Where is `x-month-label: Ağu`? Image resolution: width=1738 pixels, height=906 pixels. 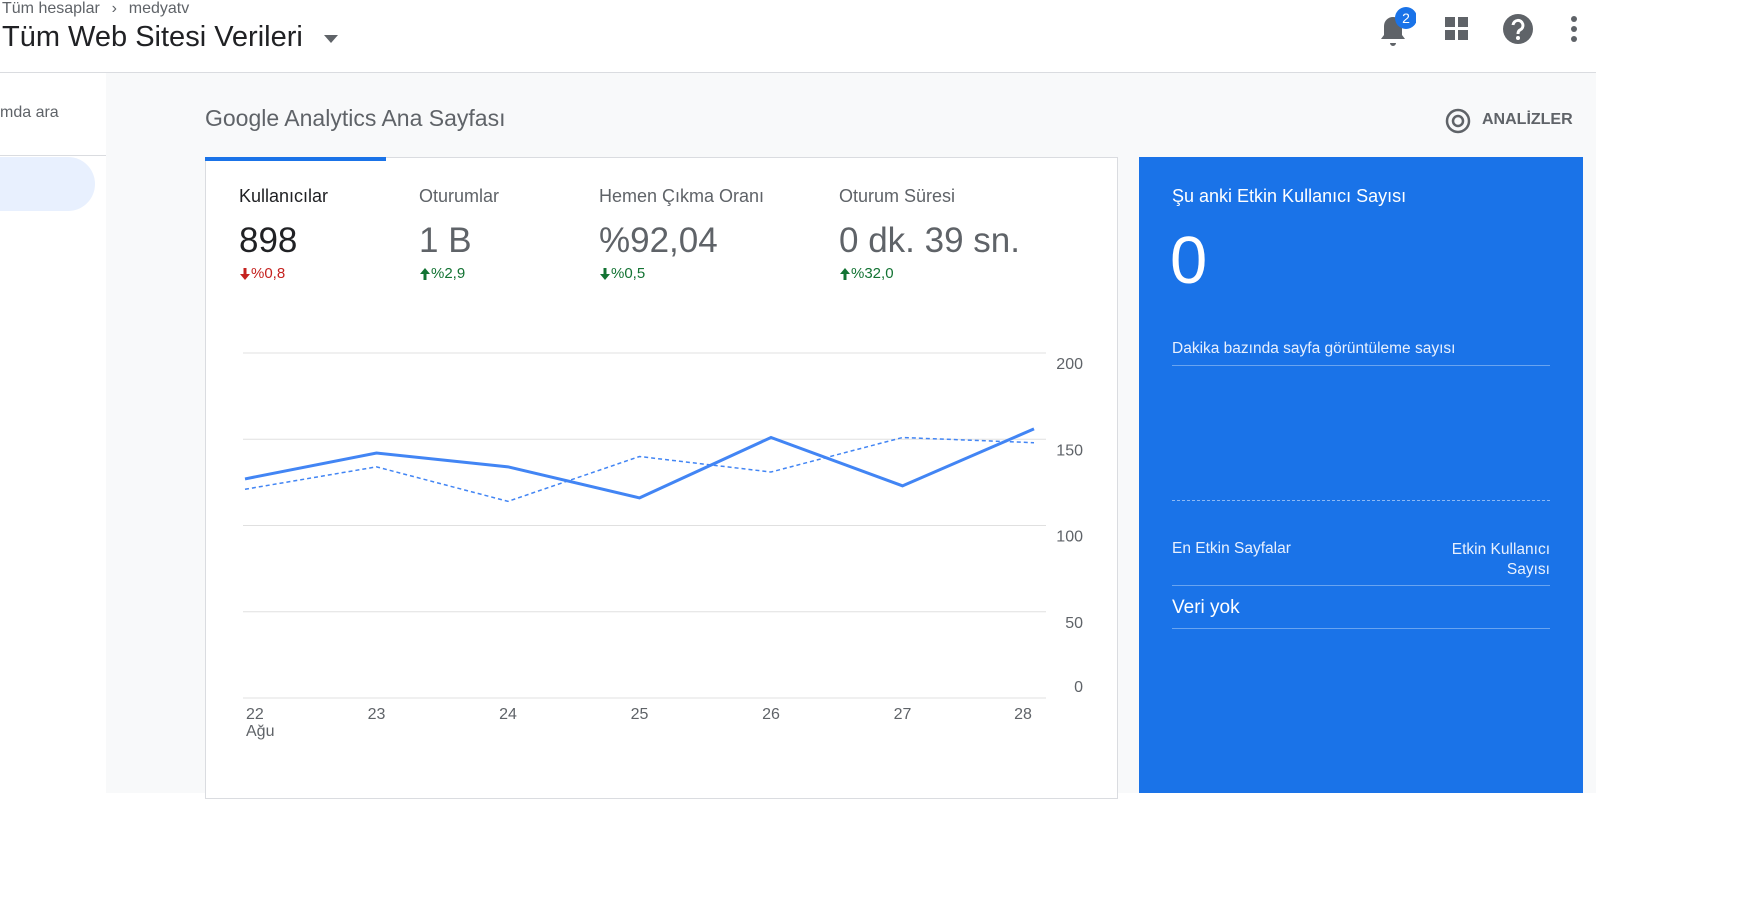
x-month-label: Ağu is located at coordinates (260, 731).